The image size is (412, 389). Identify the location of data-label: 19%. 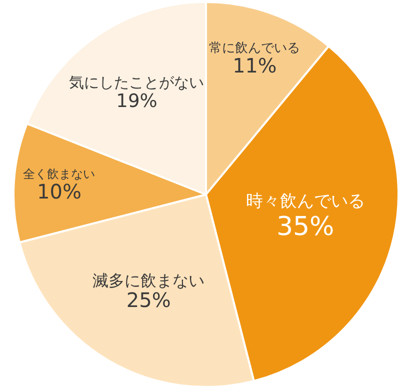
(137, 101).